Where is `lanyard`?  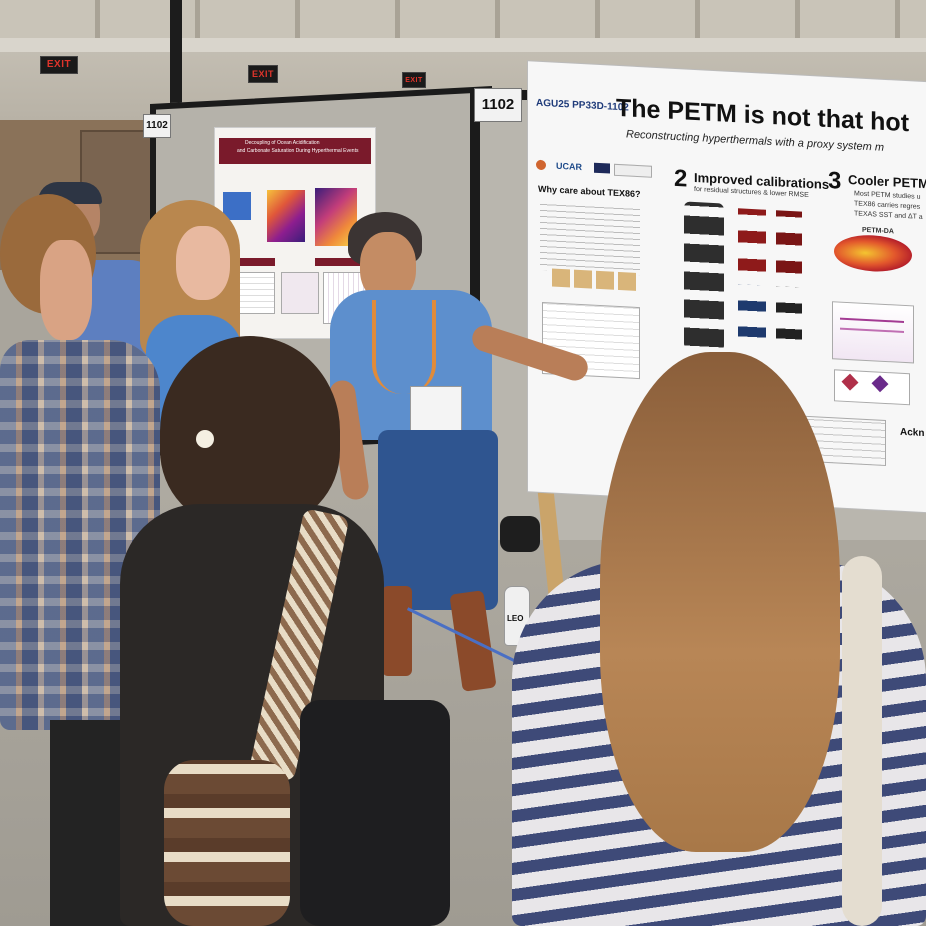 lanyard is located at coordinates (404, 347).